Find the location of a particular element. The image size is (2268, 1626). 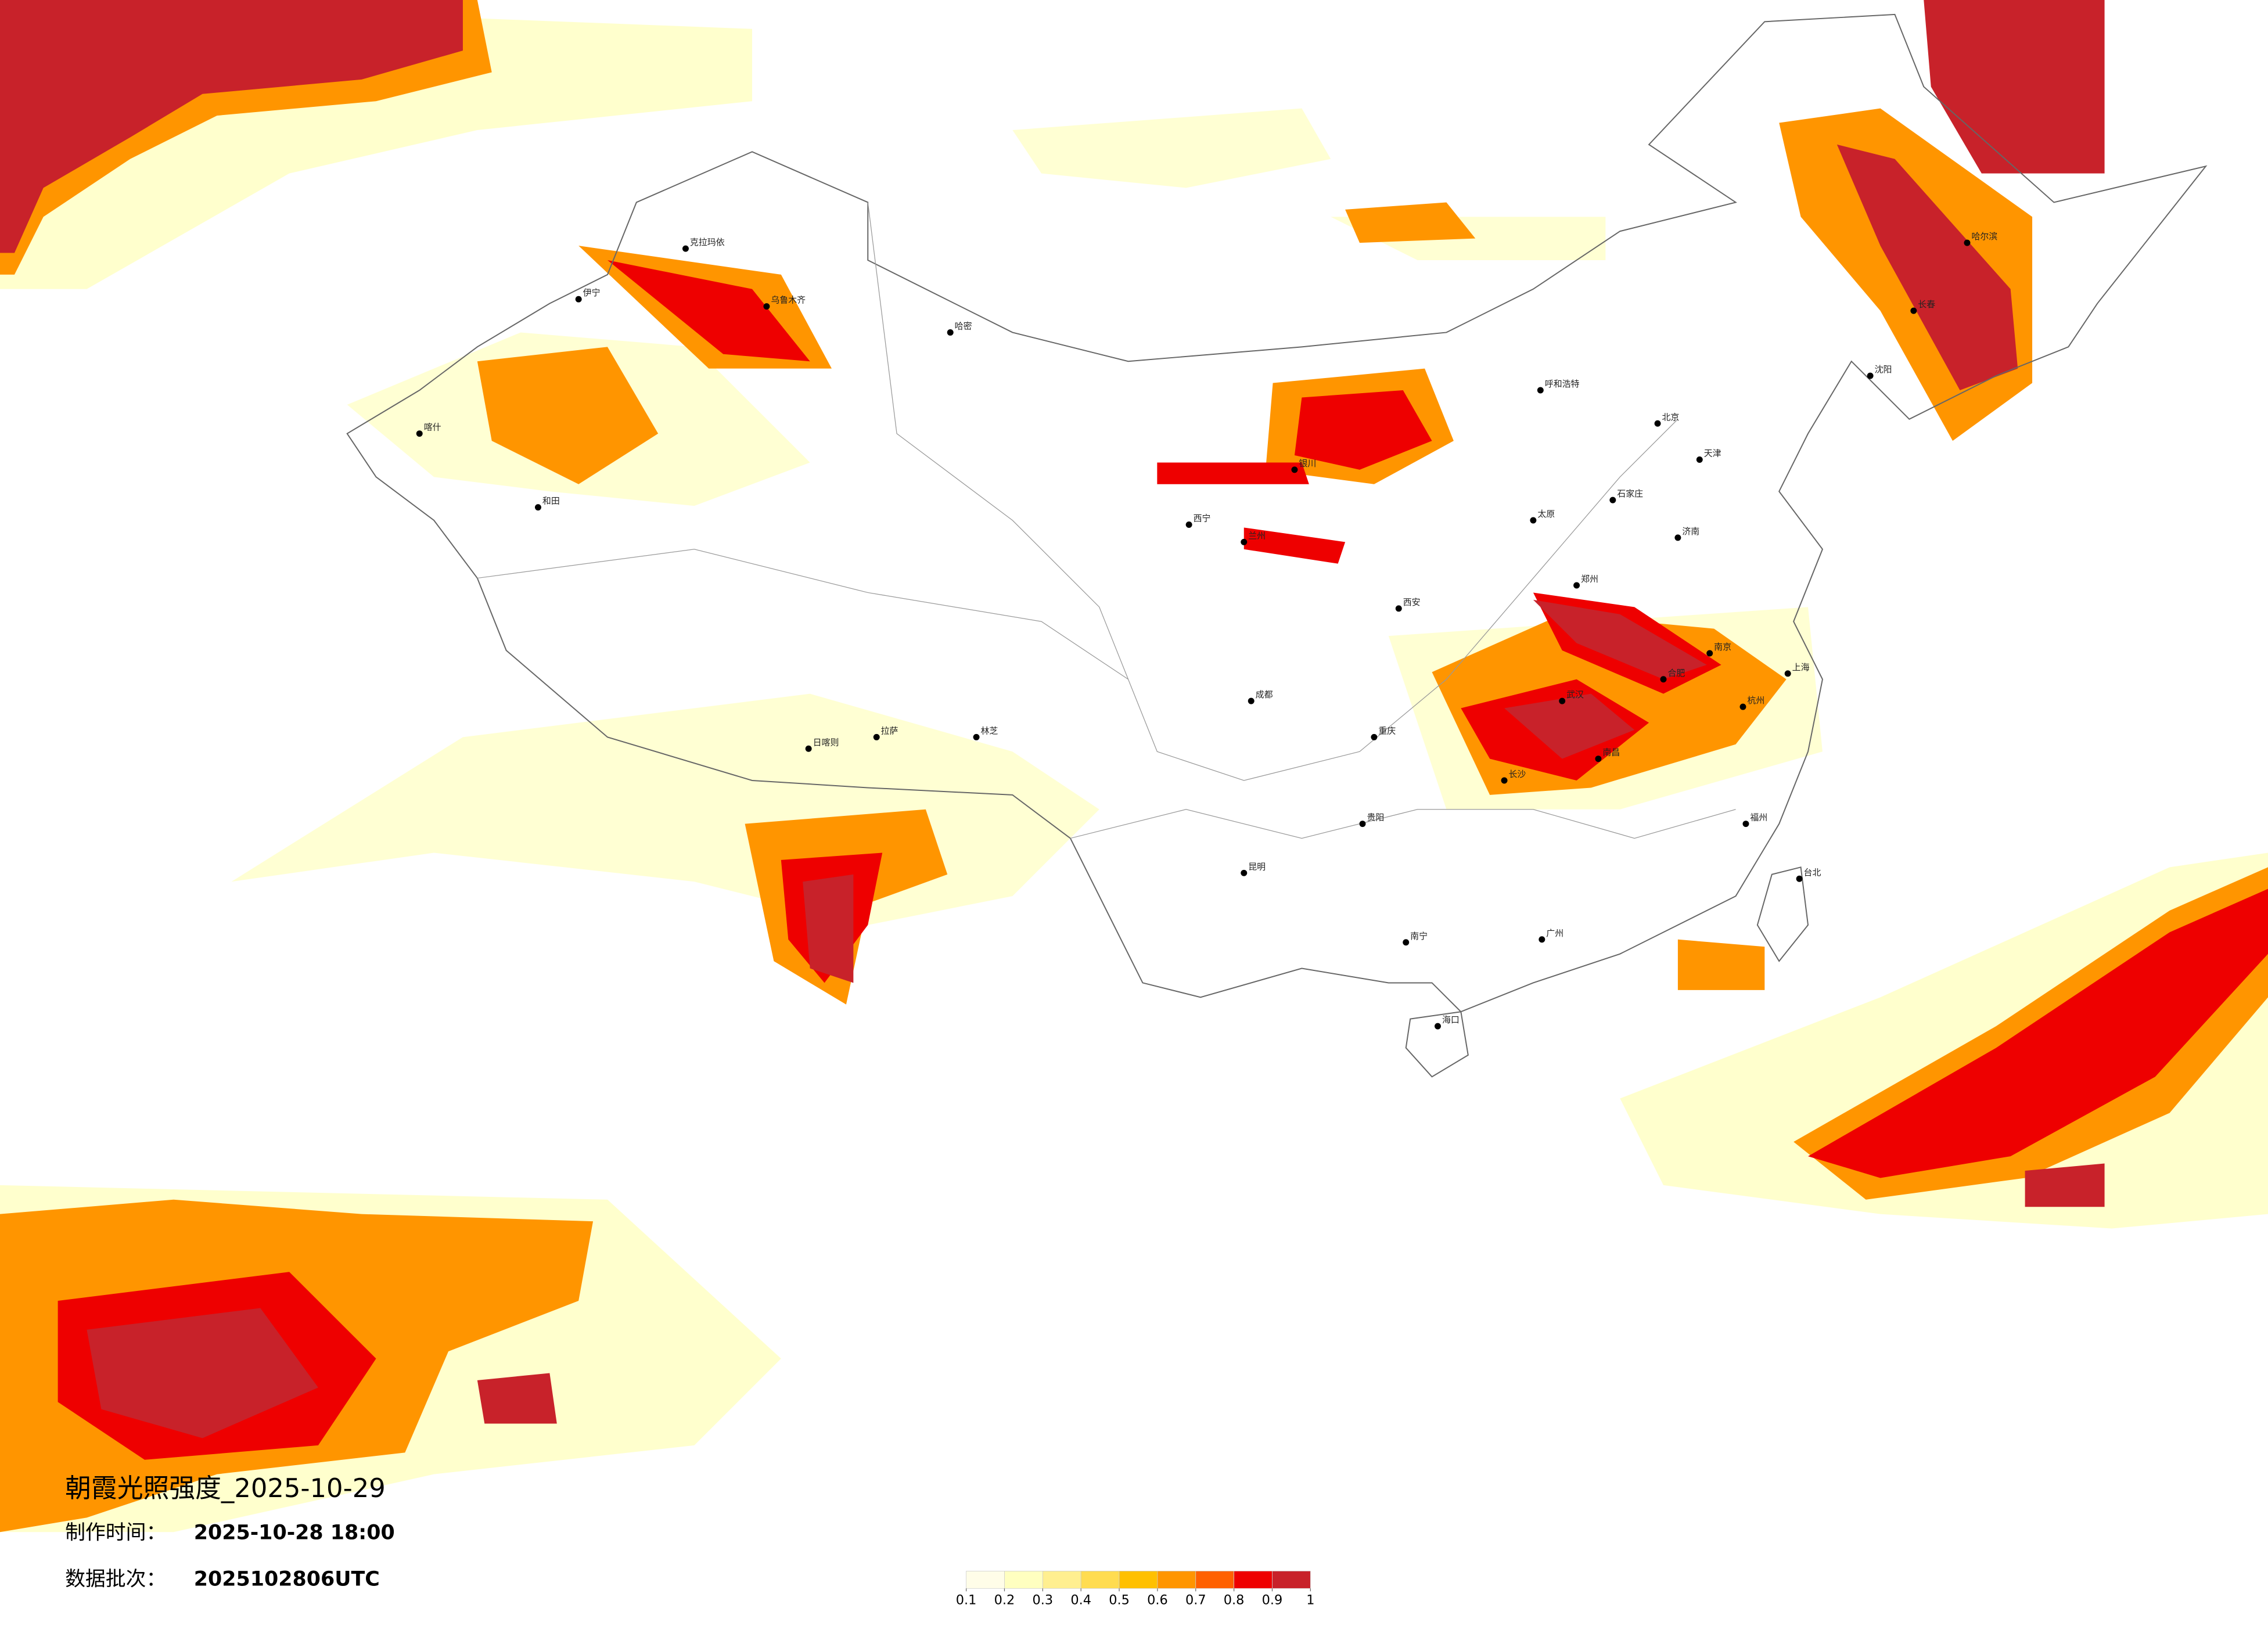

city-label: 喀什 is located at coordinates (432, 427).